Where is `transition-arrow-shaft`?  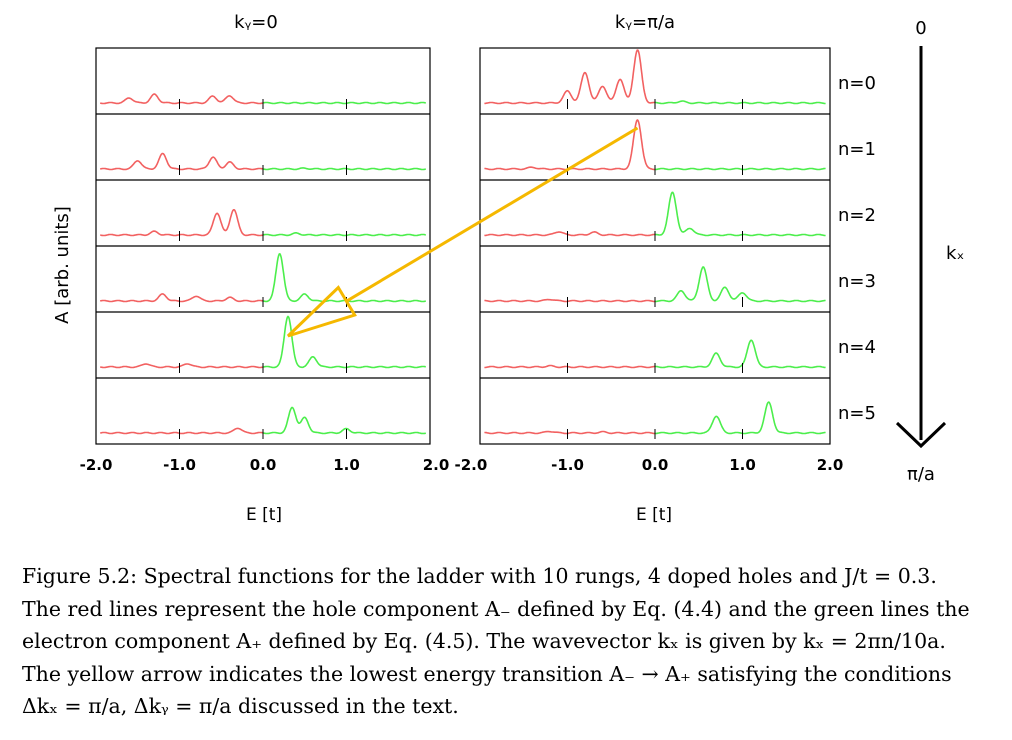
transition-arrow-shaft is located at coordinates (492, 214).